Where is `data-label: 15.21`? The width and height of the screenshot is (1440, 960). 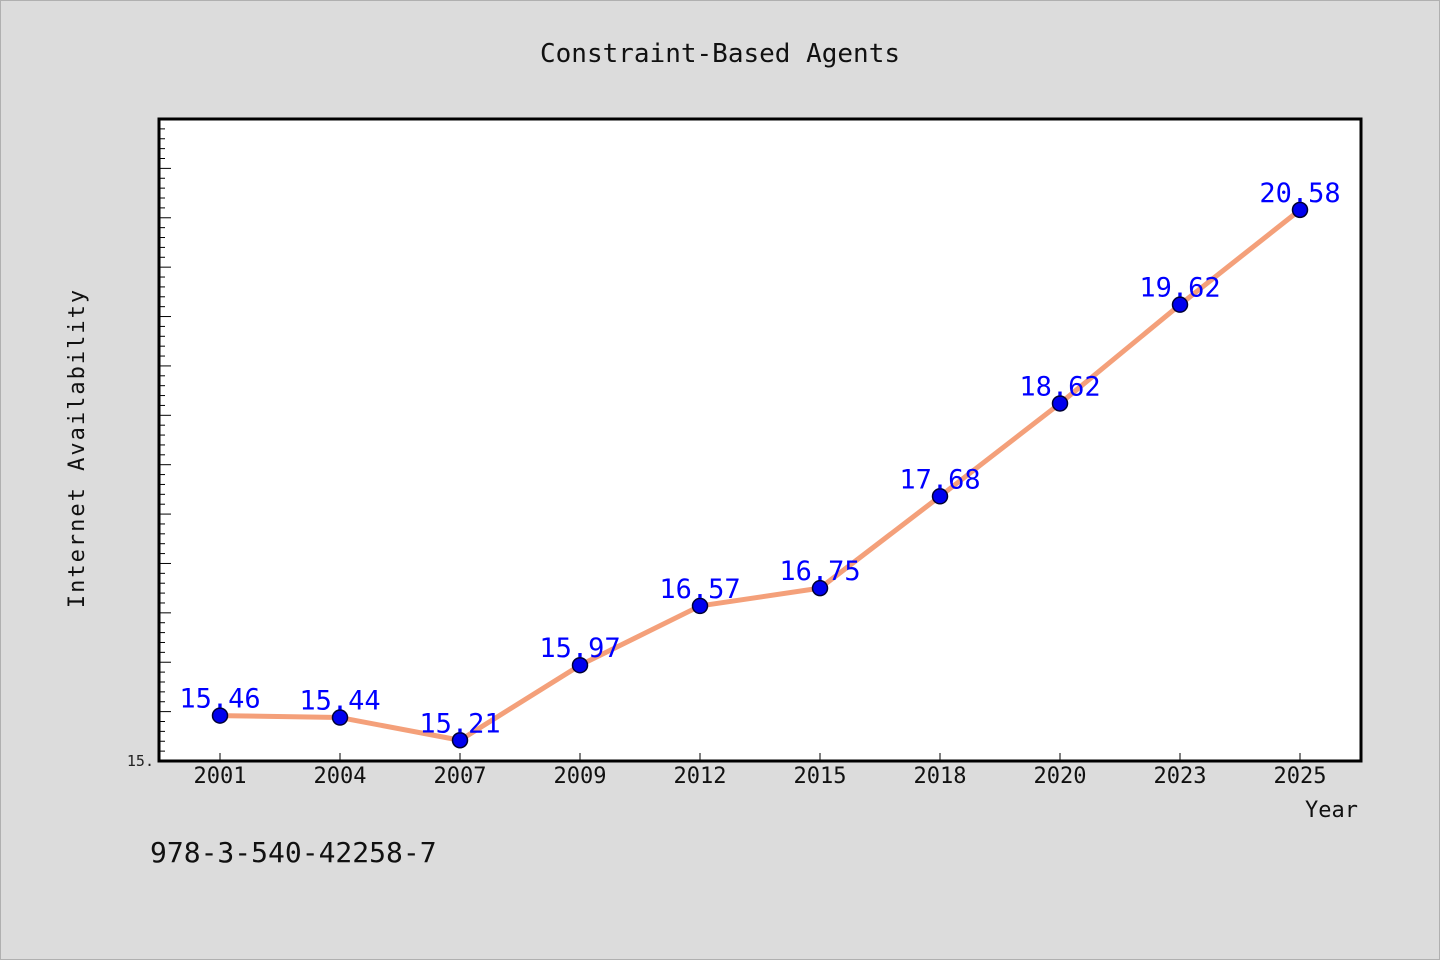
data-label: 15.21 is located at coordinates (459, 723).